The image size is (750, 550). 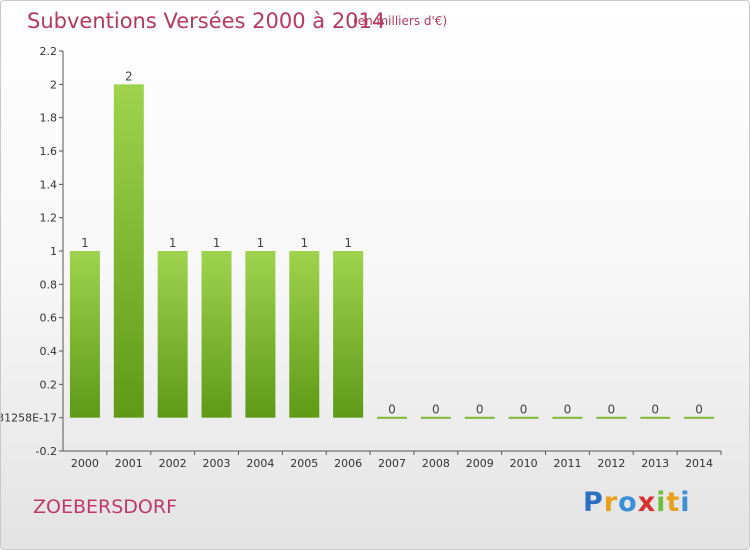 What do you see at coordinates (217, 463) in the screenshot?
I see `x-tick-label: 2003` at bounding box center [217, 463].